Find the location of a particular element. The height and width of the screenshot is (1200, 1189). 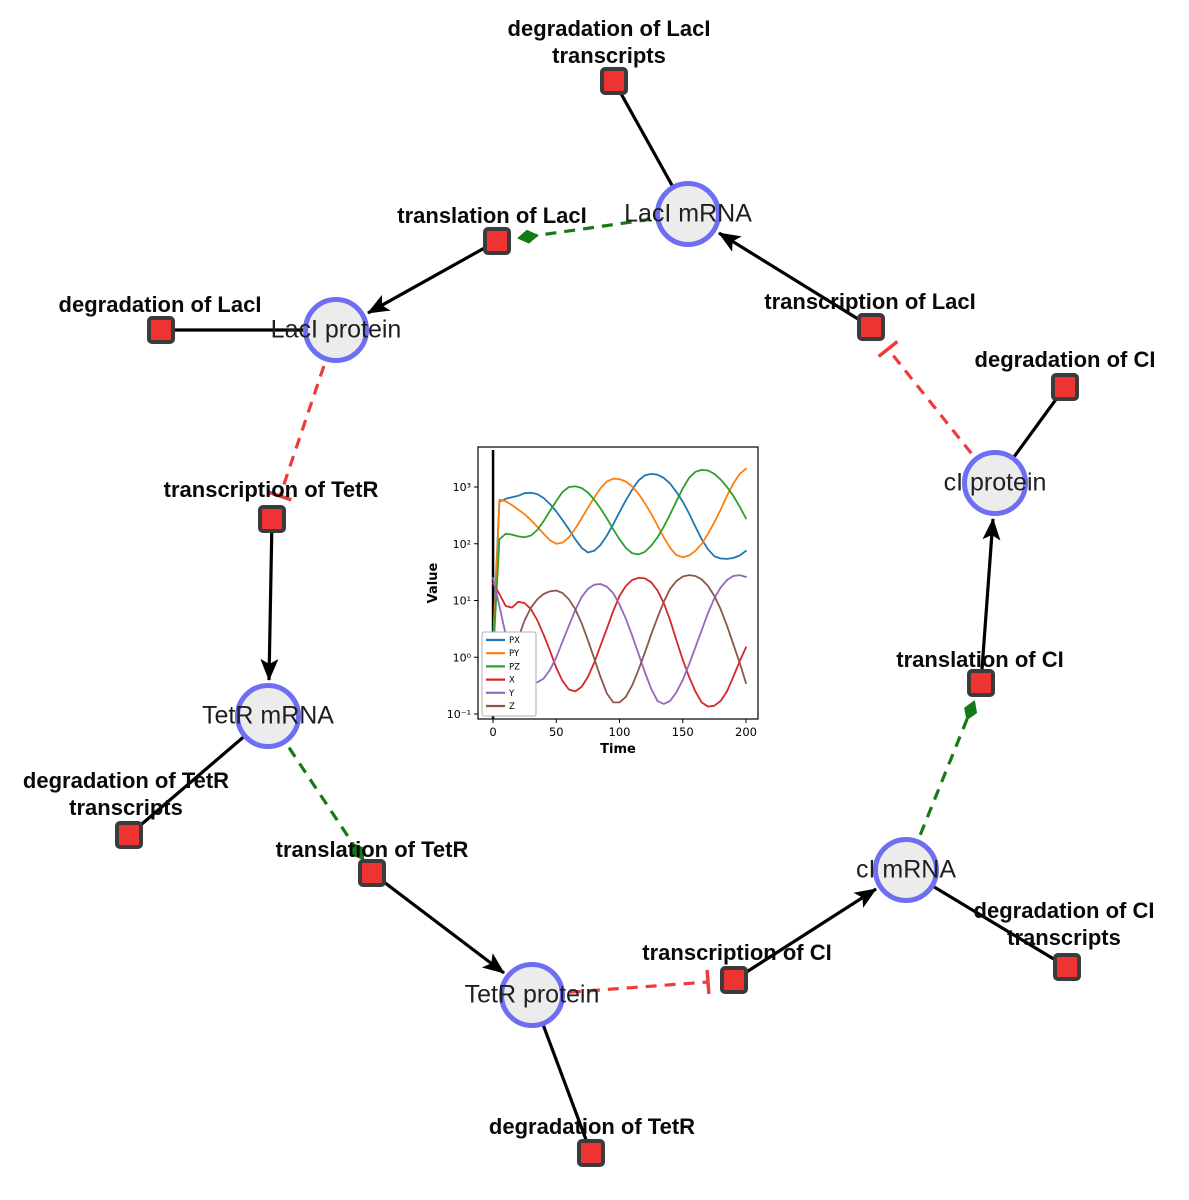

species-node-laci-protein is located at coordinates (336, 330).